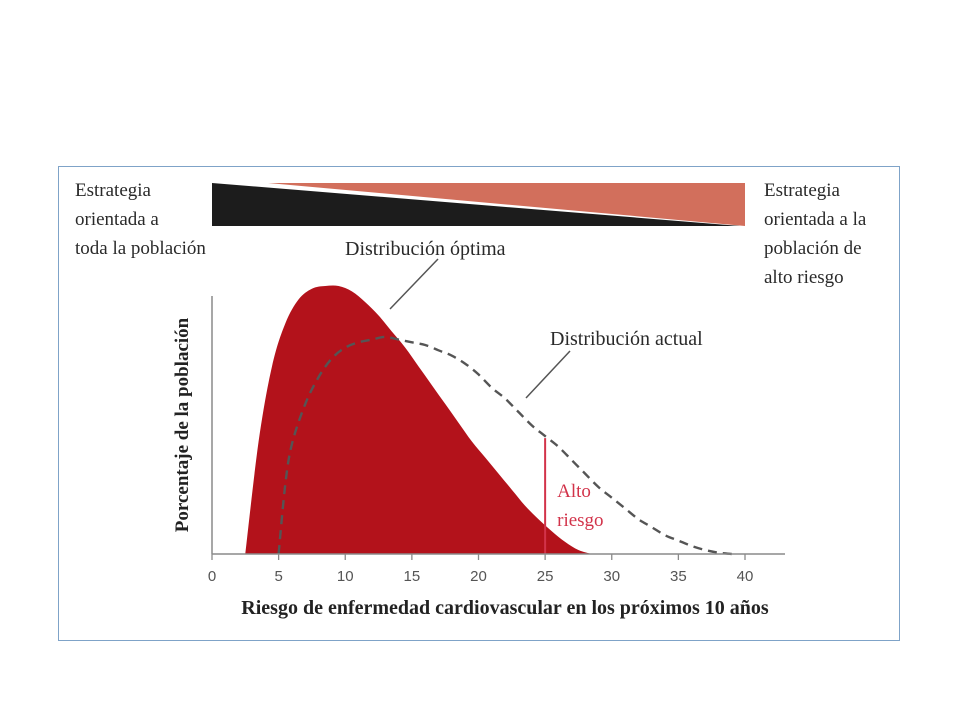  Describe the element at coordinates (548, 374) in the screenshot. I see `current-annotation-pointer` at that location.